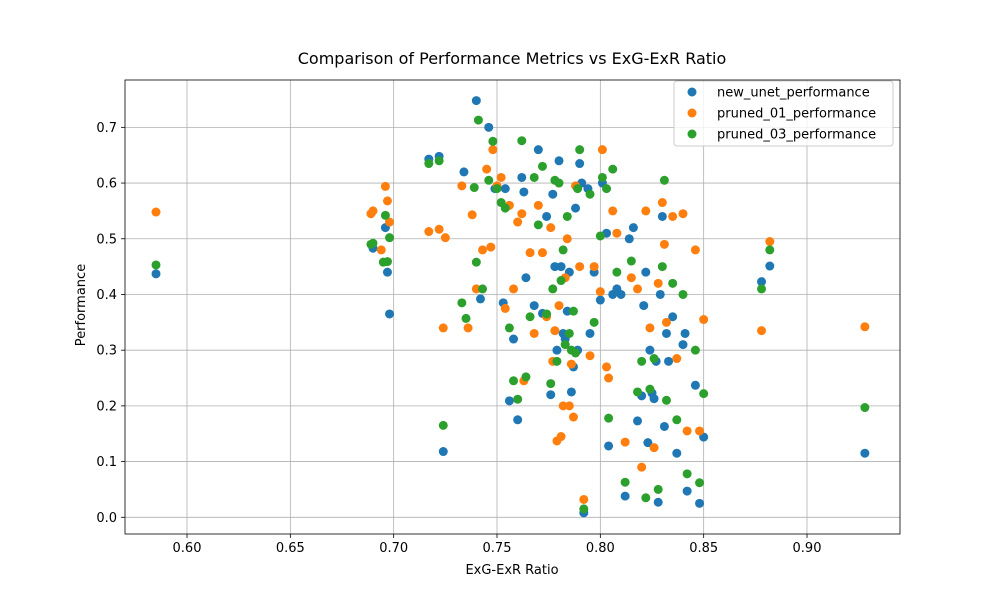  I want to click on x-tick-label: 0.75, so click(497, 548).